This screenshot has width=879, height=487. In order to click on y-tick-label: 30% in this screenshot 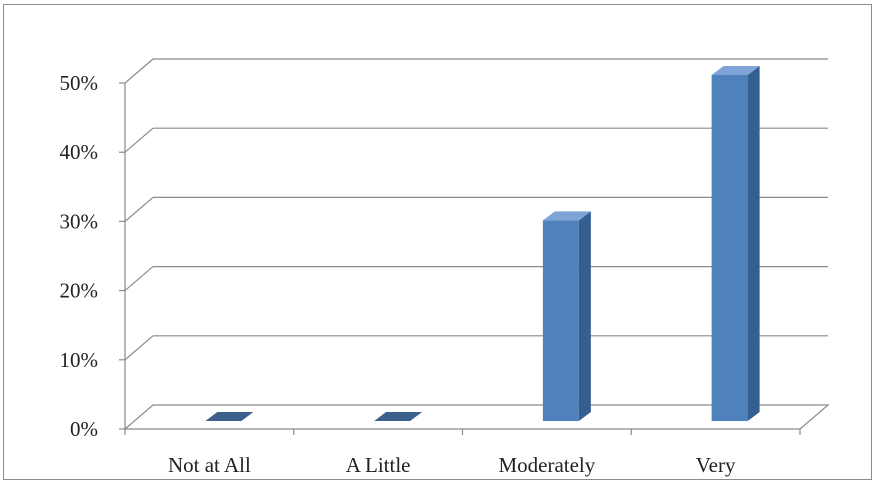, I will do `click(79, 221)`.